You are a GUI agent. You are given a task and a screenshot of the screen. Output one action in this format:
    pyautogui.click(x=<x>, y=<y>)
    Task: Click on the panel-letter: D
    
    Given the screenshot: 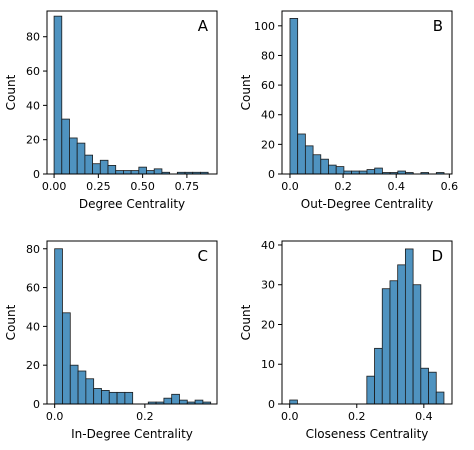 What is the action you would take?
    pyautogui.click(x=437, y=256)
    